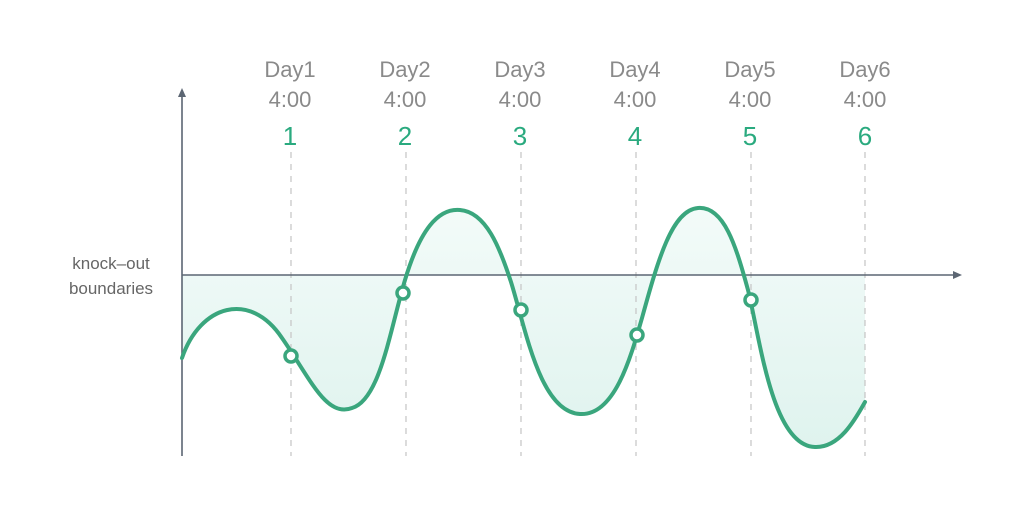 This screenshot has height=512, width=1024. Describe the element at coordinates (290, 69) in the screenshot. I see `day-label: Day1` at that location.